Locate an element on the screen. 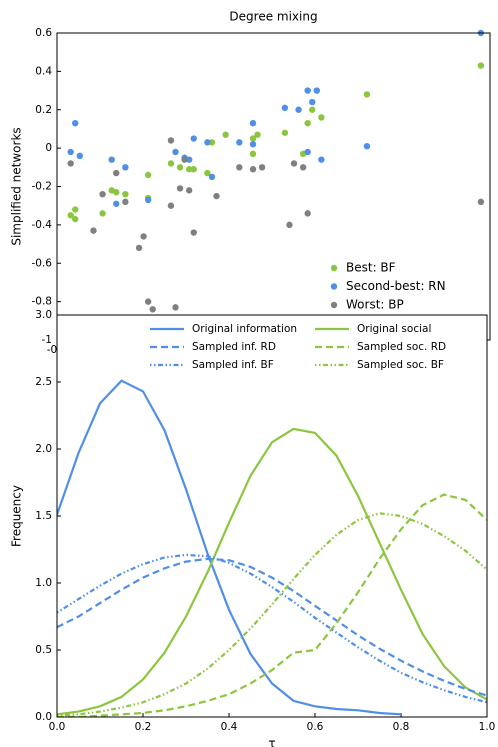 The image size is (498, 747). legend-label: Sampled soc. RD is located at coordinates (401, 347).